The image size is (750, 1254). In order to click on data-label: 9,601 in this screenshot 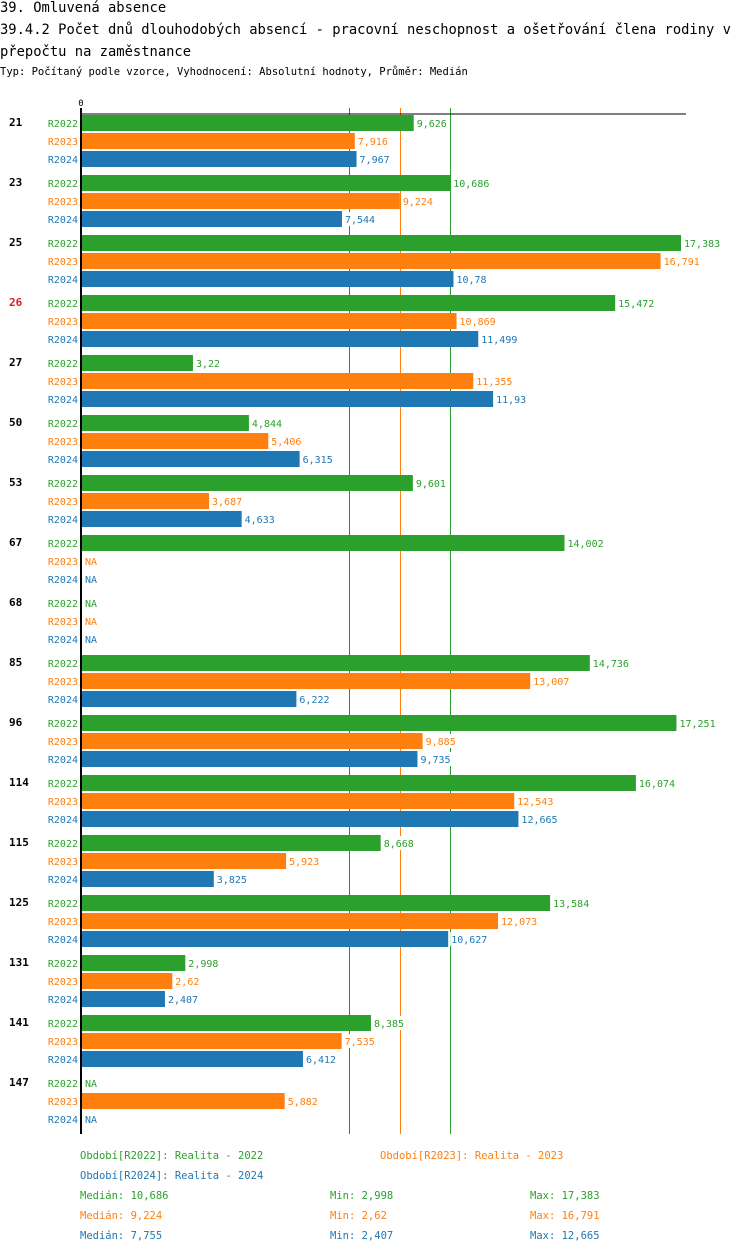, I will do `click(431, 484)`.